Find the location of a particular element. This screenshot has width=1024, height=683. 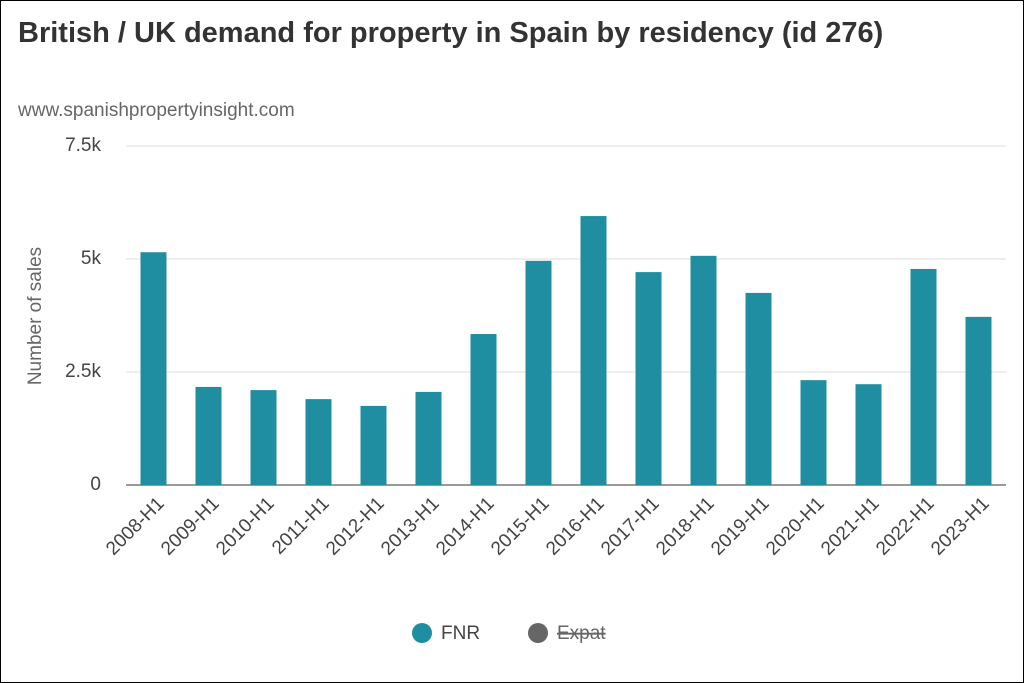

x-tick-label: 2015-H1 is located at coordinates (520, 526).